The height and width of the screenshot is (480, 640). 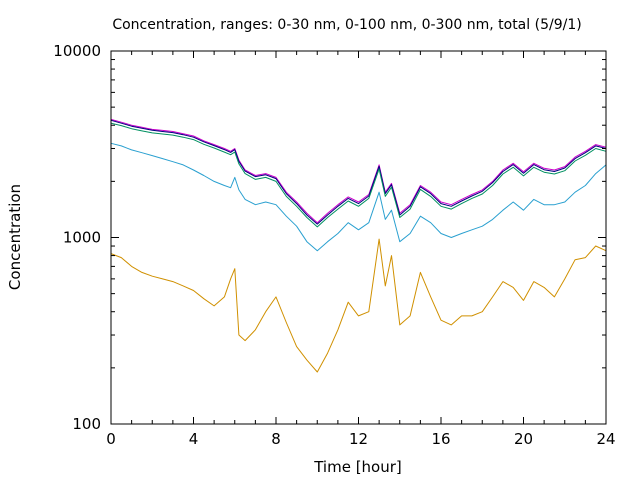 What do you see at coordinates (77, 51) in the screenshot?
I see `y-tick-label: 10000` at bounding box center [77, 51].